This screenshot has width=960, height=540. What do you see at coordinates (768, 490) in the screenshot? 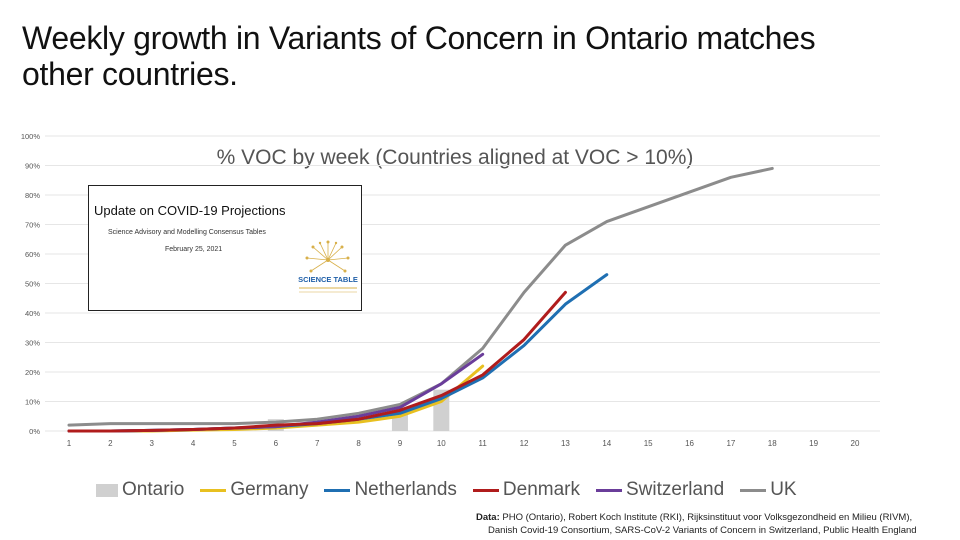
I see `legend-uk: UK` at bounding box center [768, 490].